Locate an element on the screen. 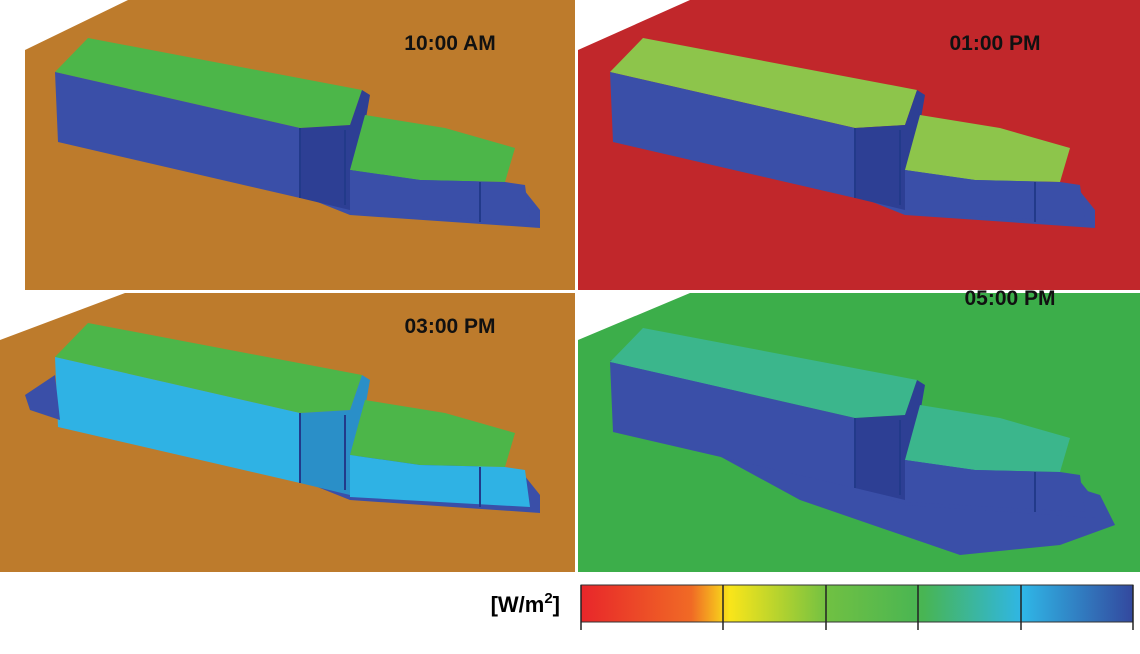  unit-text: ] is located at coordinates (556, 604).